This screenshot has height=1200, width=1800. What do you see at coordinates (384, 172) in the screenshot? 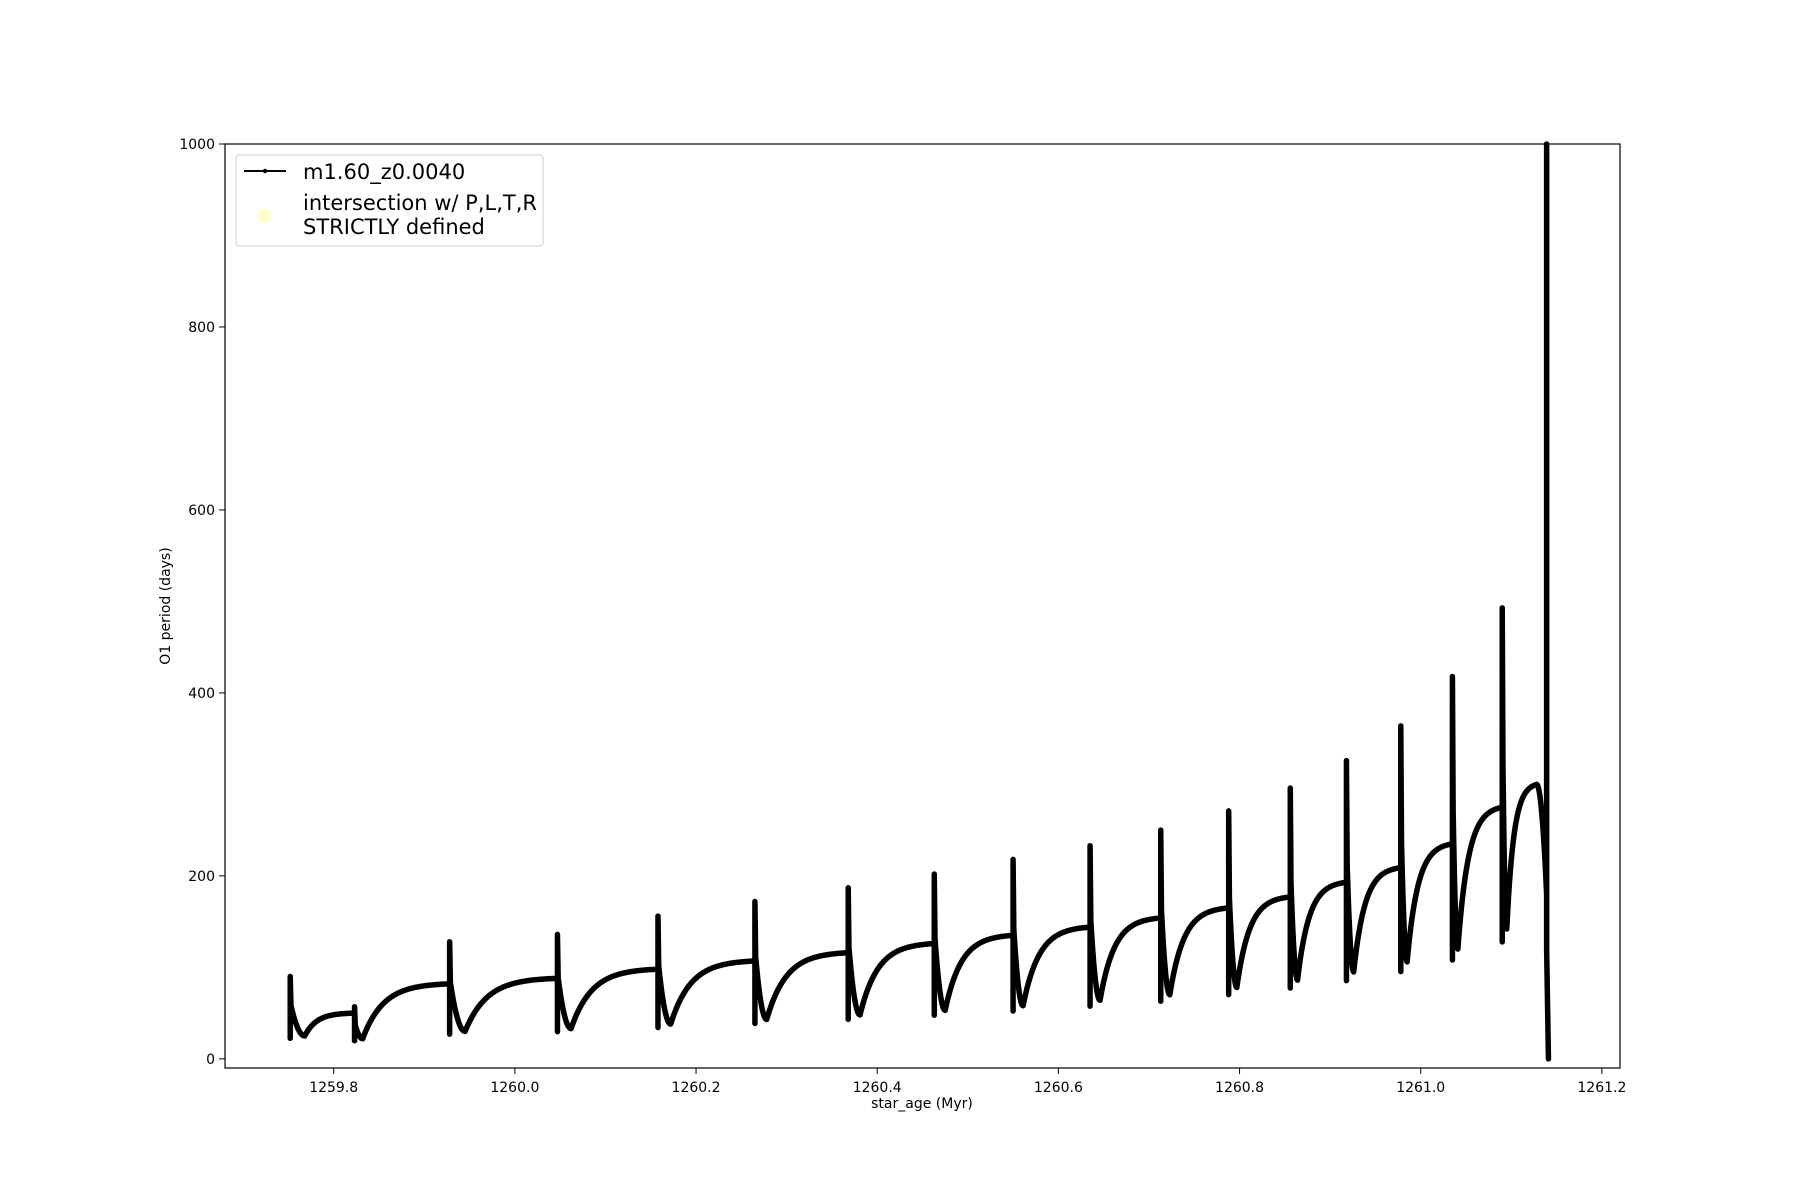
I see `legend-label-series: m1.60_z0.0040` at bounding box center [384, 172].